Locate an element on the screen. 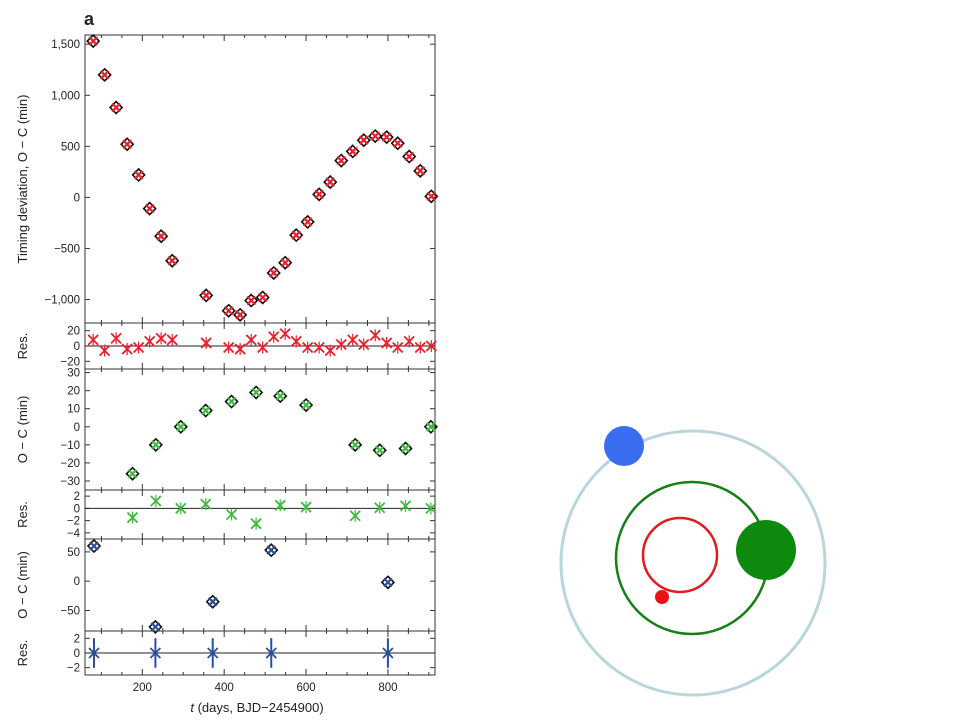  x-axis-label-units: (days, BJD−2454900) is located at coordinates (259, 707).